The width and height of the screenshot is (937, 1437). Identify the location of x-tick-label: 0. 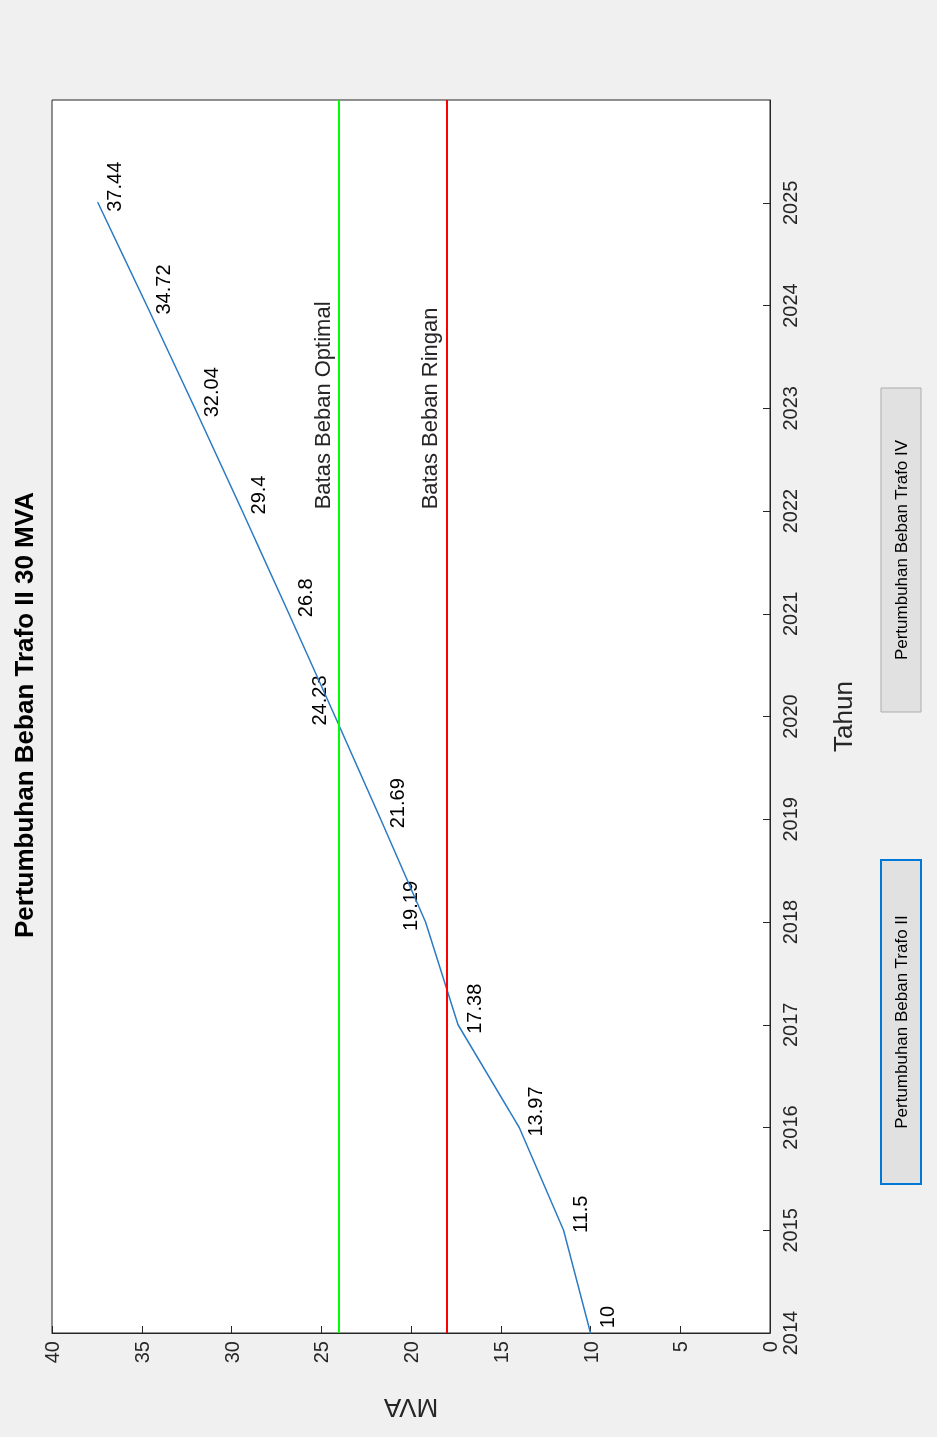
(770, 1347).